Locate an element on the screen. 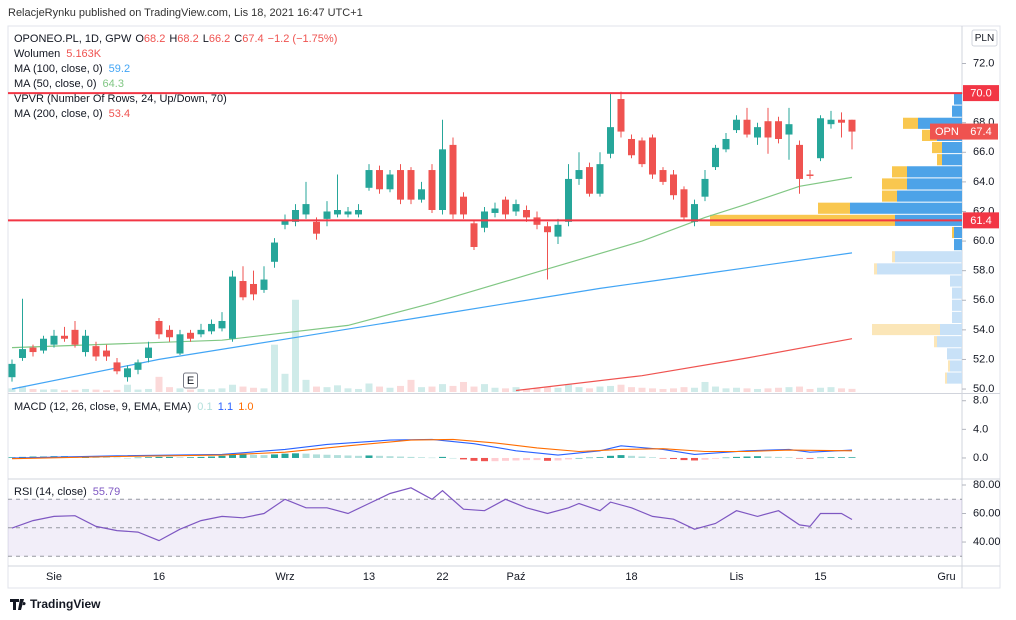  currency-box is located at coordinates (984, 38).